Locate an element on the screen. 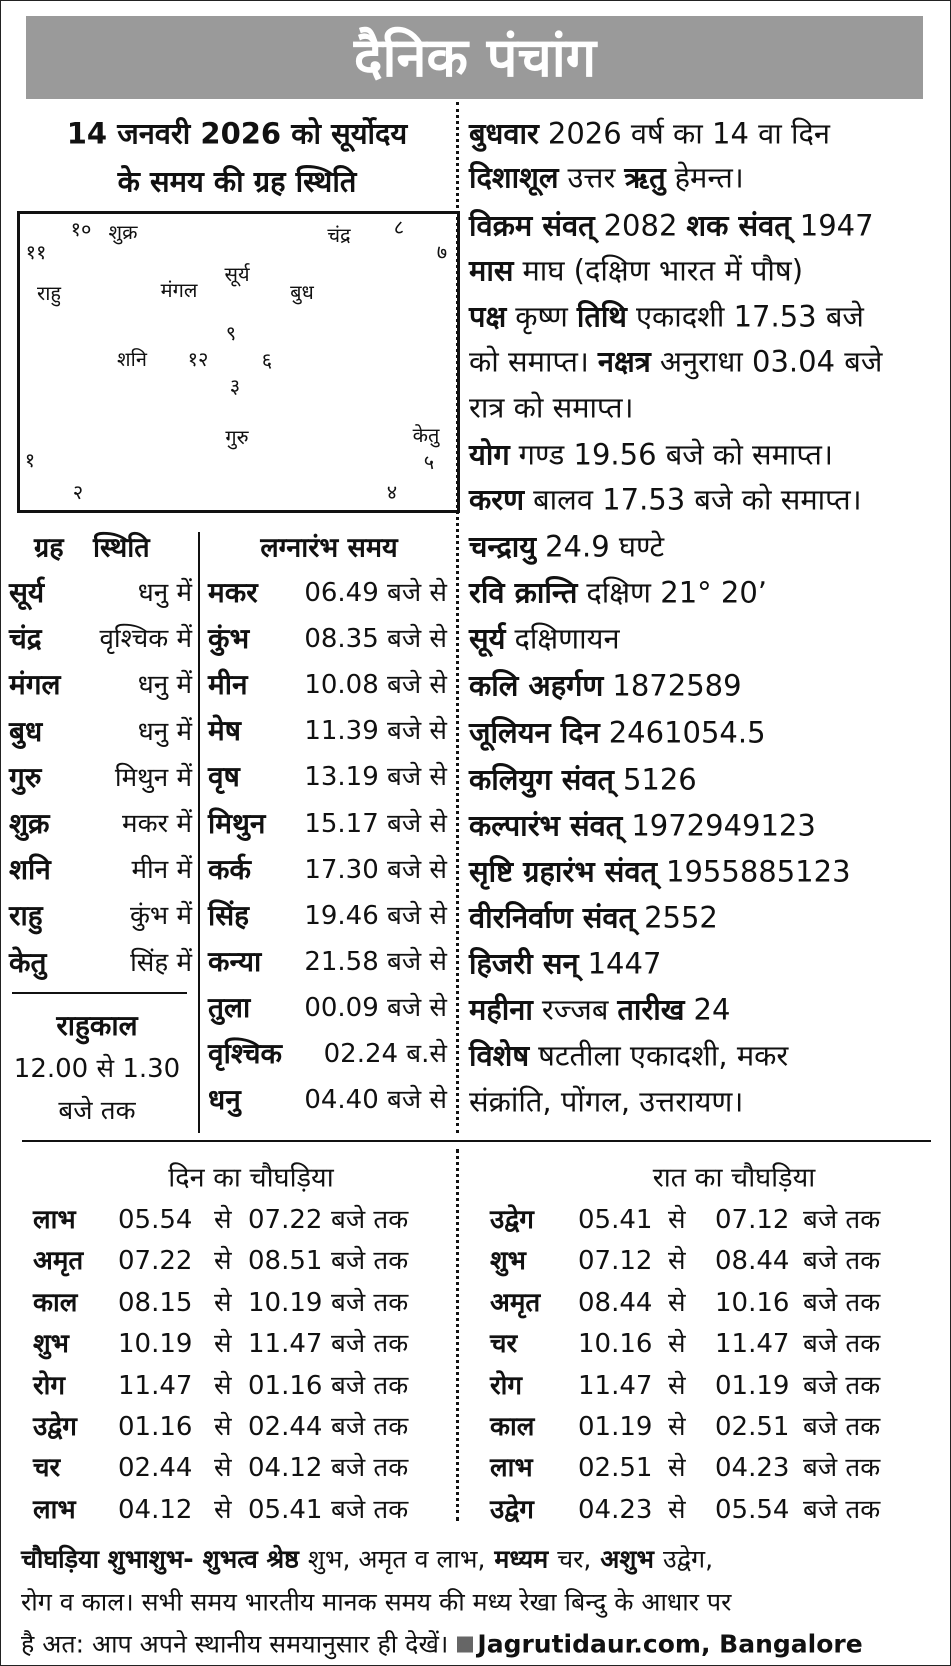  period-name: चर is located at coordinates (504, 1344).